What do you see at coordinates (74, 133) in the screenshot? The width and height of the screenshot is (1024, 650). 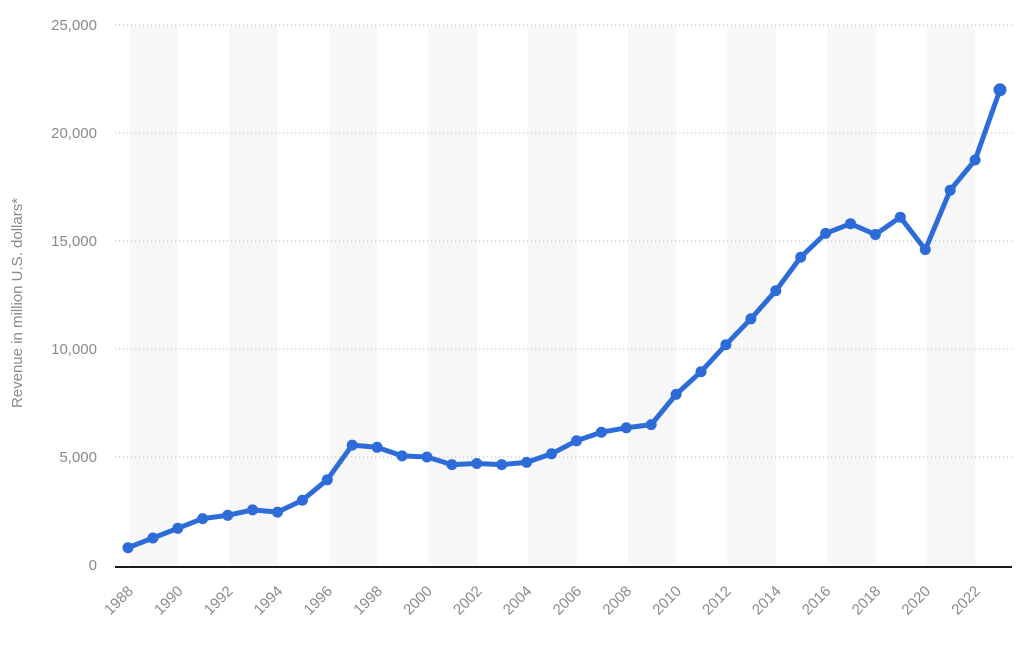 I see `y-tick-label: 20,000` at bounding box center [74, 133].